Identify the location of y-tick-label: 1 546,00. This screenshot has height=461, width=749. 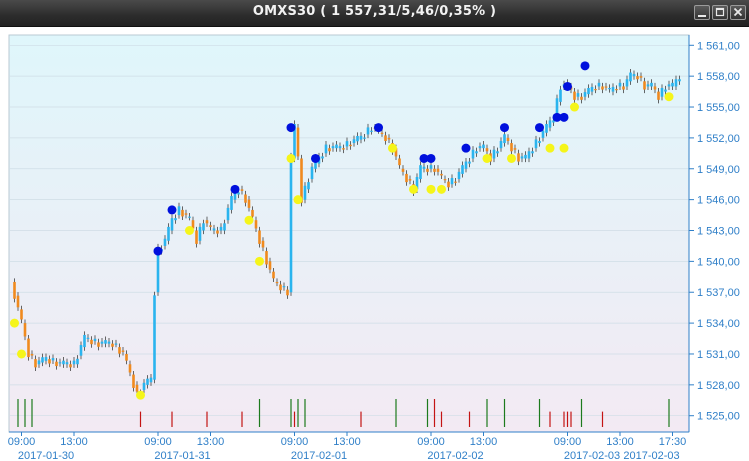
(718, 201).